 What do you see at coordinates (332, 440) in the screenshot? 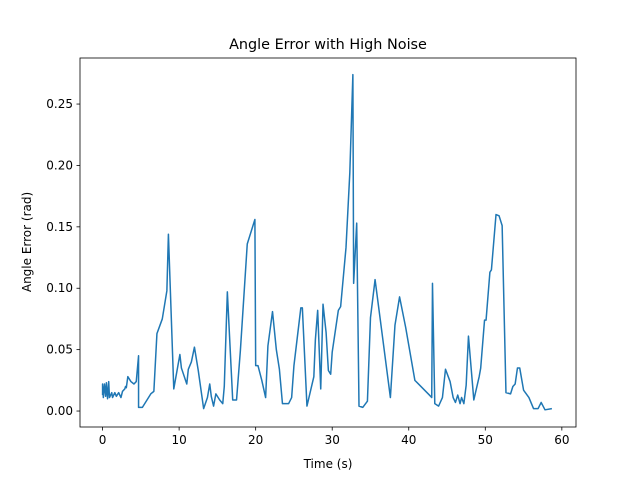
I see `x-tick-label: 30` at bounding box center [332, 440].